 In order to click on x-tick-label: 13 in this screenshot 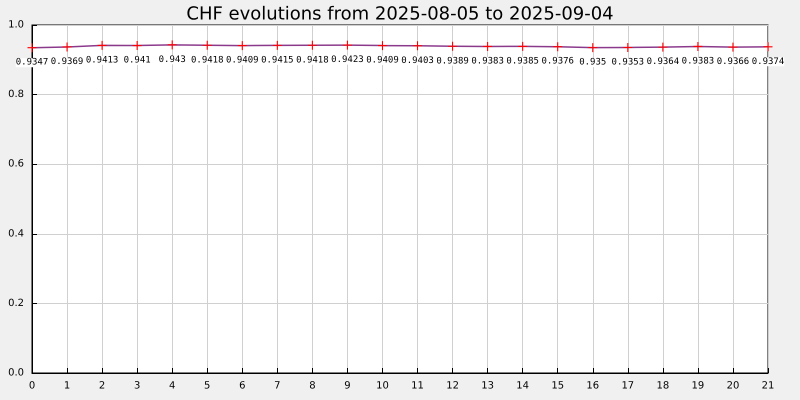, I will do `click(487, 386)`.